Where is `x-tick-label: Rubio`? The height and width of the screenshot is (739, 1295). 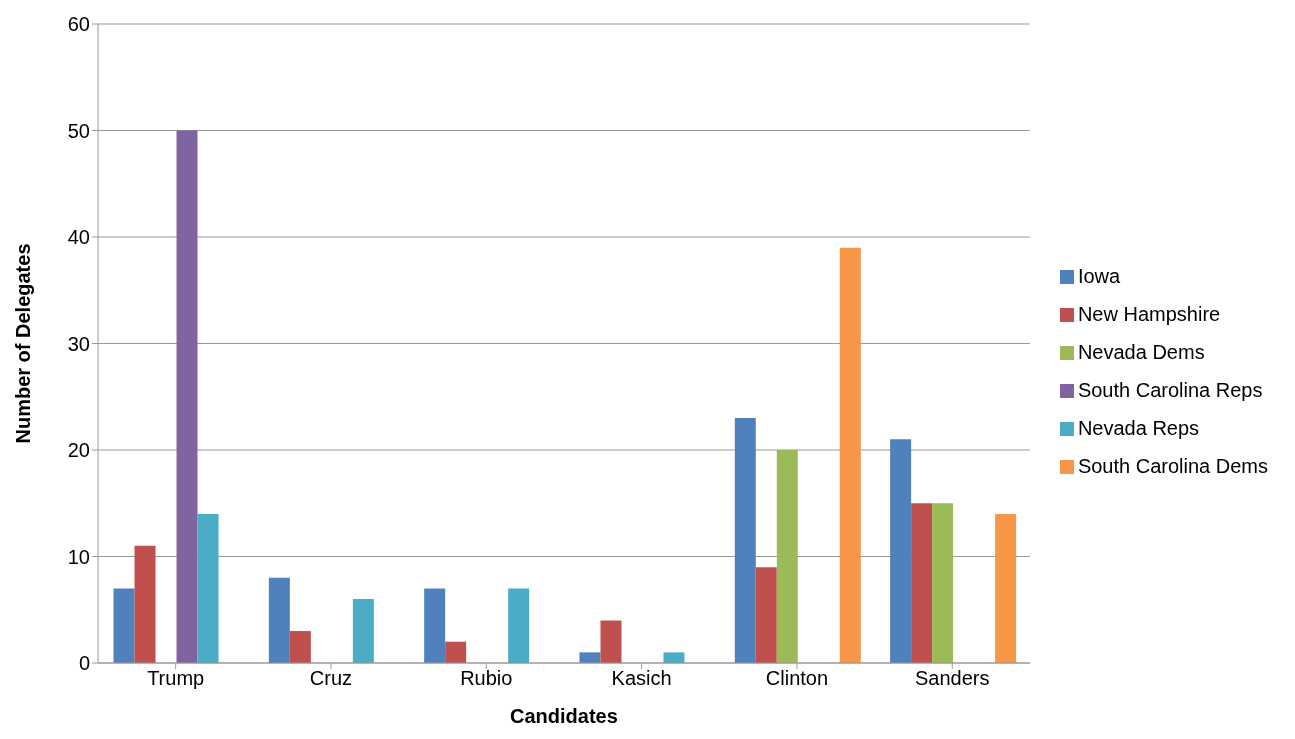
x-tick-label: Rubio is located at coordinates (486, 678).